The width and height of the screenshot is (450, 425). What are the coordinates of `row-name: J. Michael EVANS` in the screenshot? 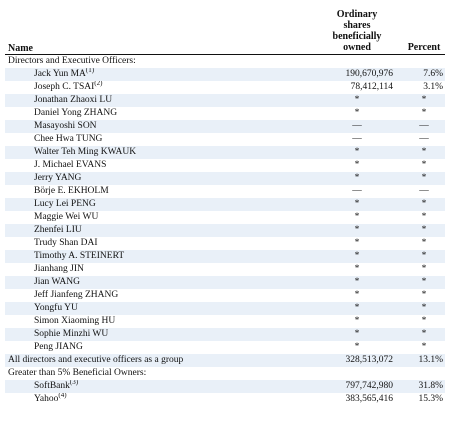 It's located at (158, 165).